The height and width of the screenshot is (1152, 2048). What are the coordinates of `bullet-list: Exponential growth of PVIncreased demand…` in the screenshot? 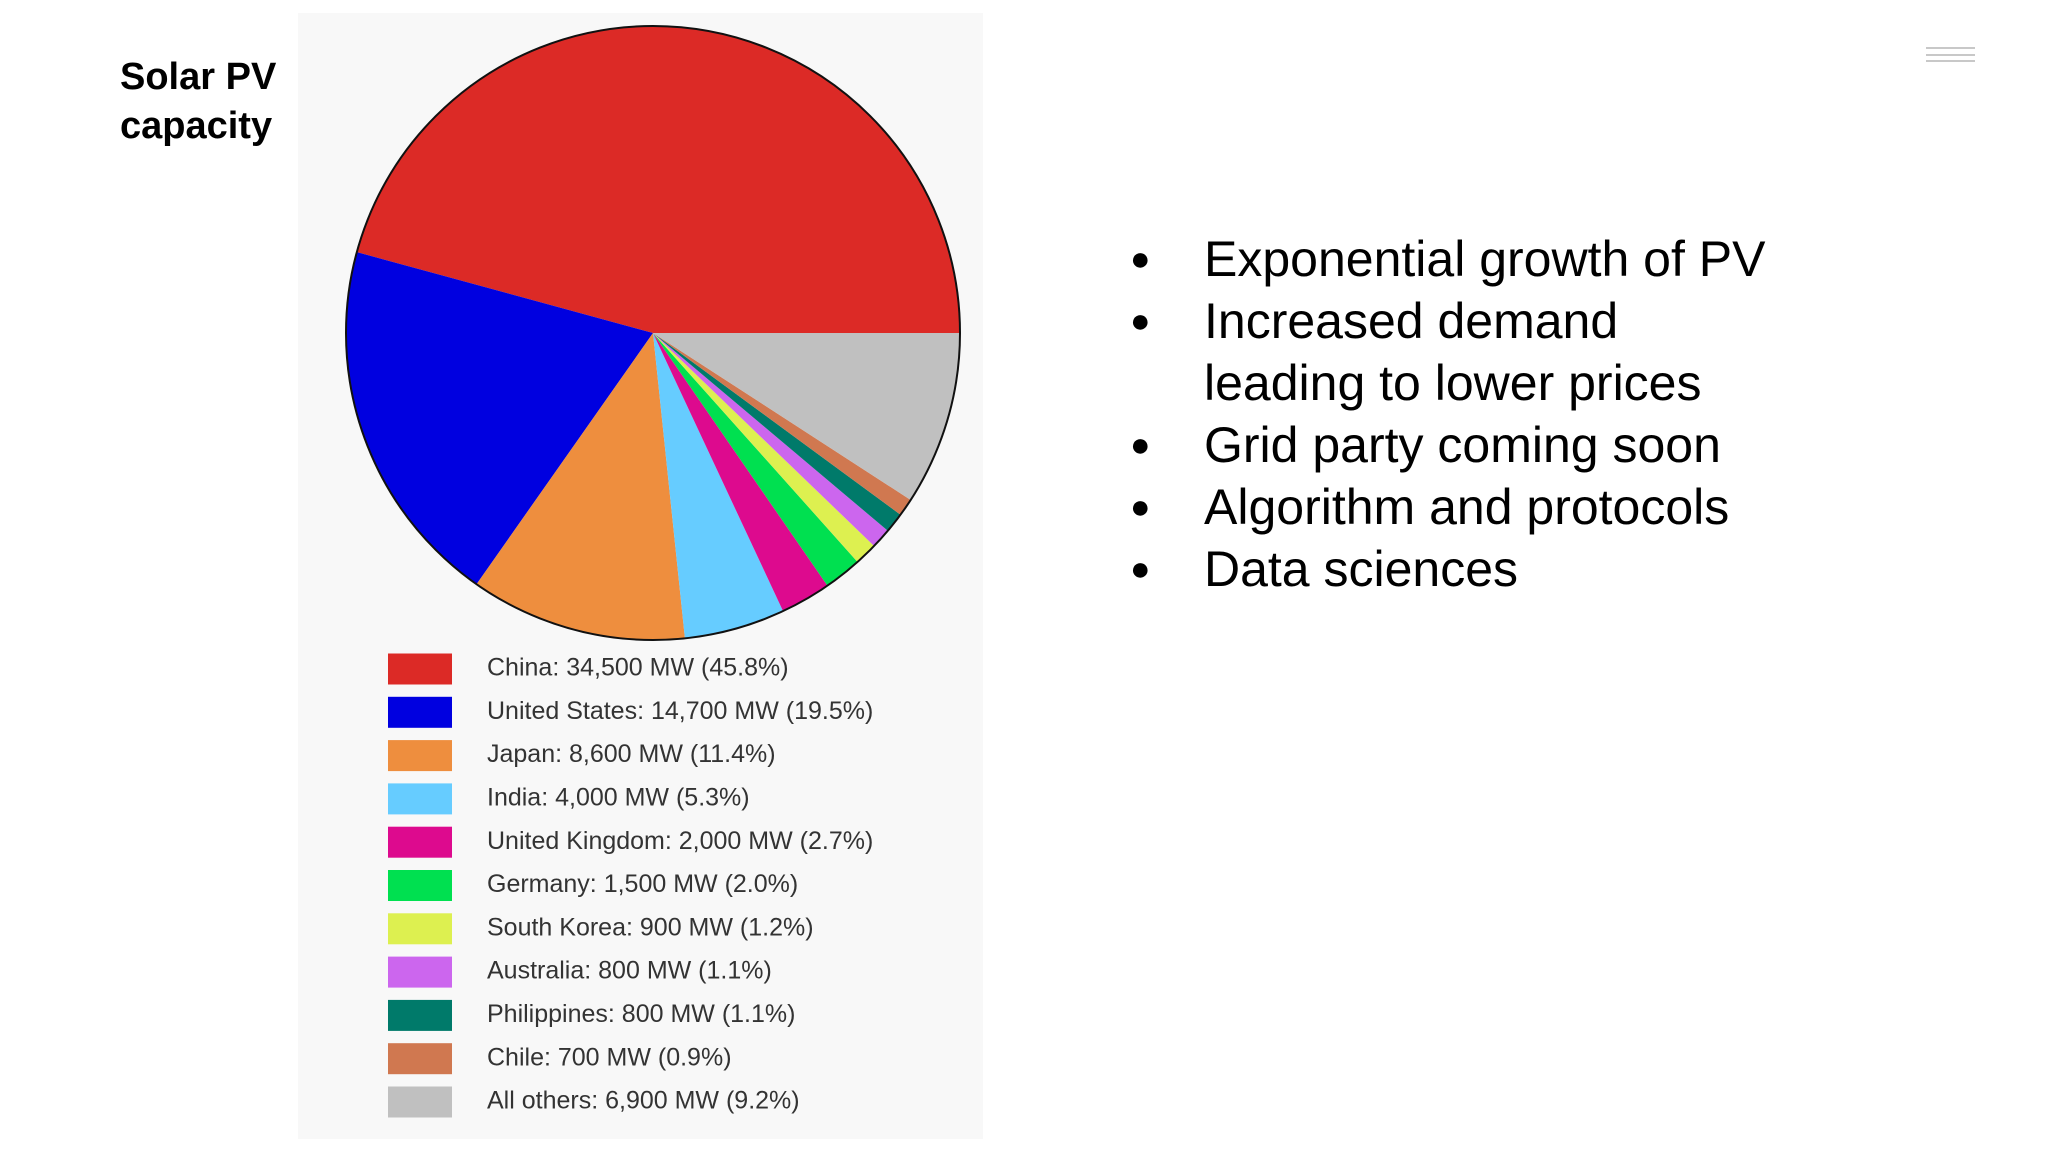 It's located at (1470, 414).